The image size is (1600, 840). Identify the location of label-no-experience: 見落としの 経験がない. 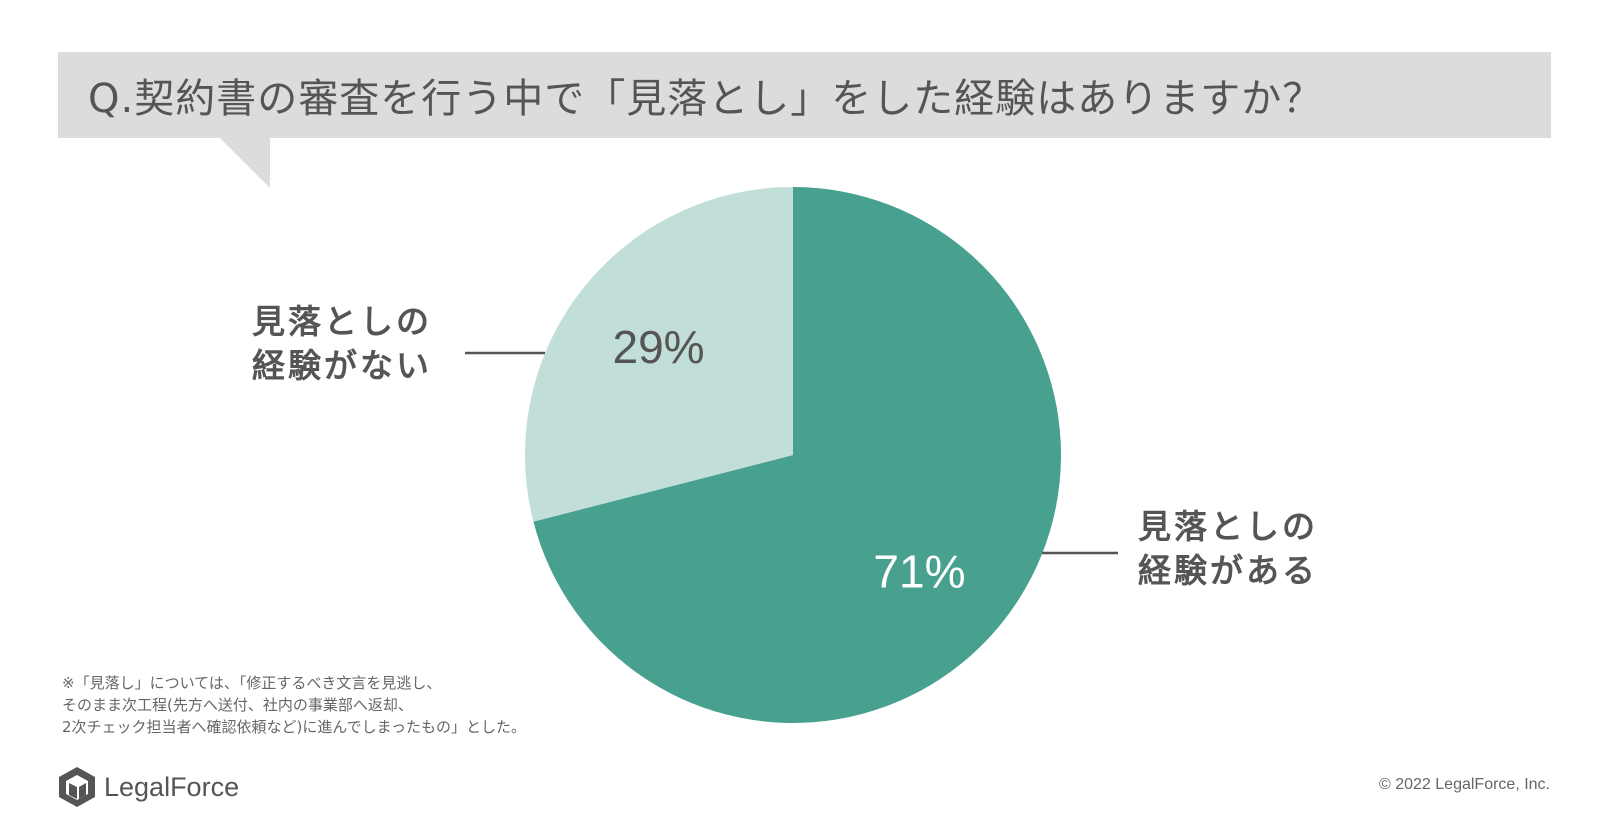
(342, 344).